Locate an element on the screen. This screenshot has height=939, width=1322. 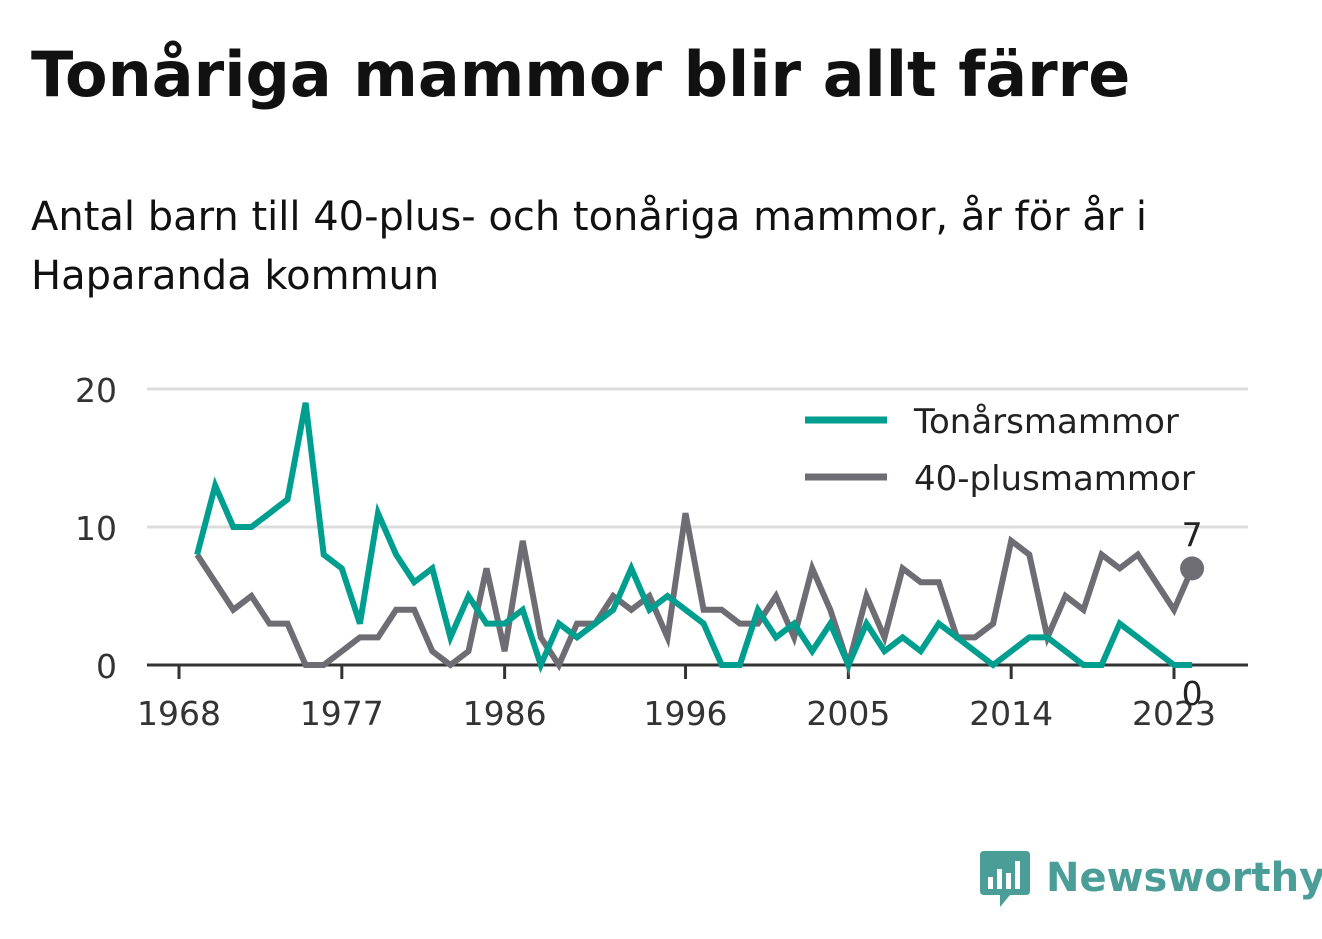
legend-label-40-plusmammor: 40-plusmammor is located at coordinates (1054, 479).